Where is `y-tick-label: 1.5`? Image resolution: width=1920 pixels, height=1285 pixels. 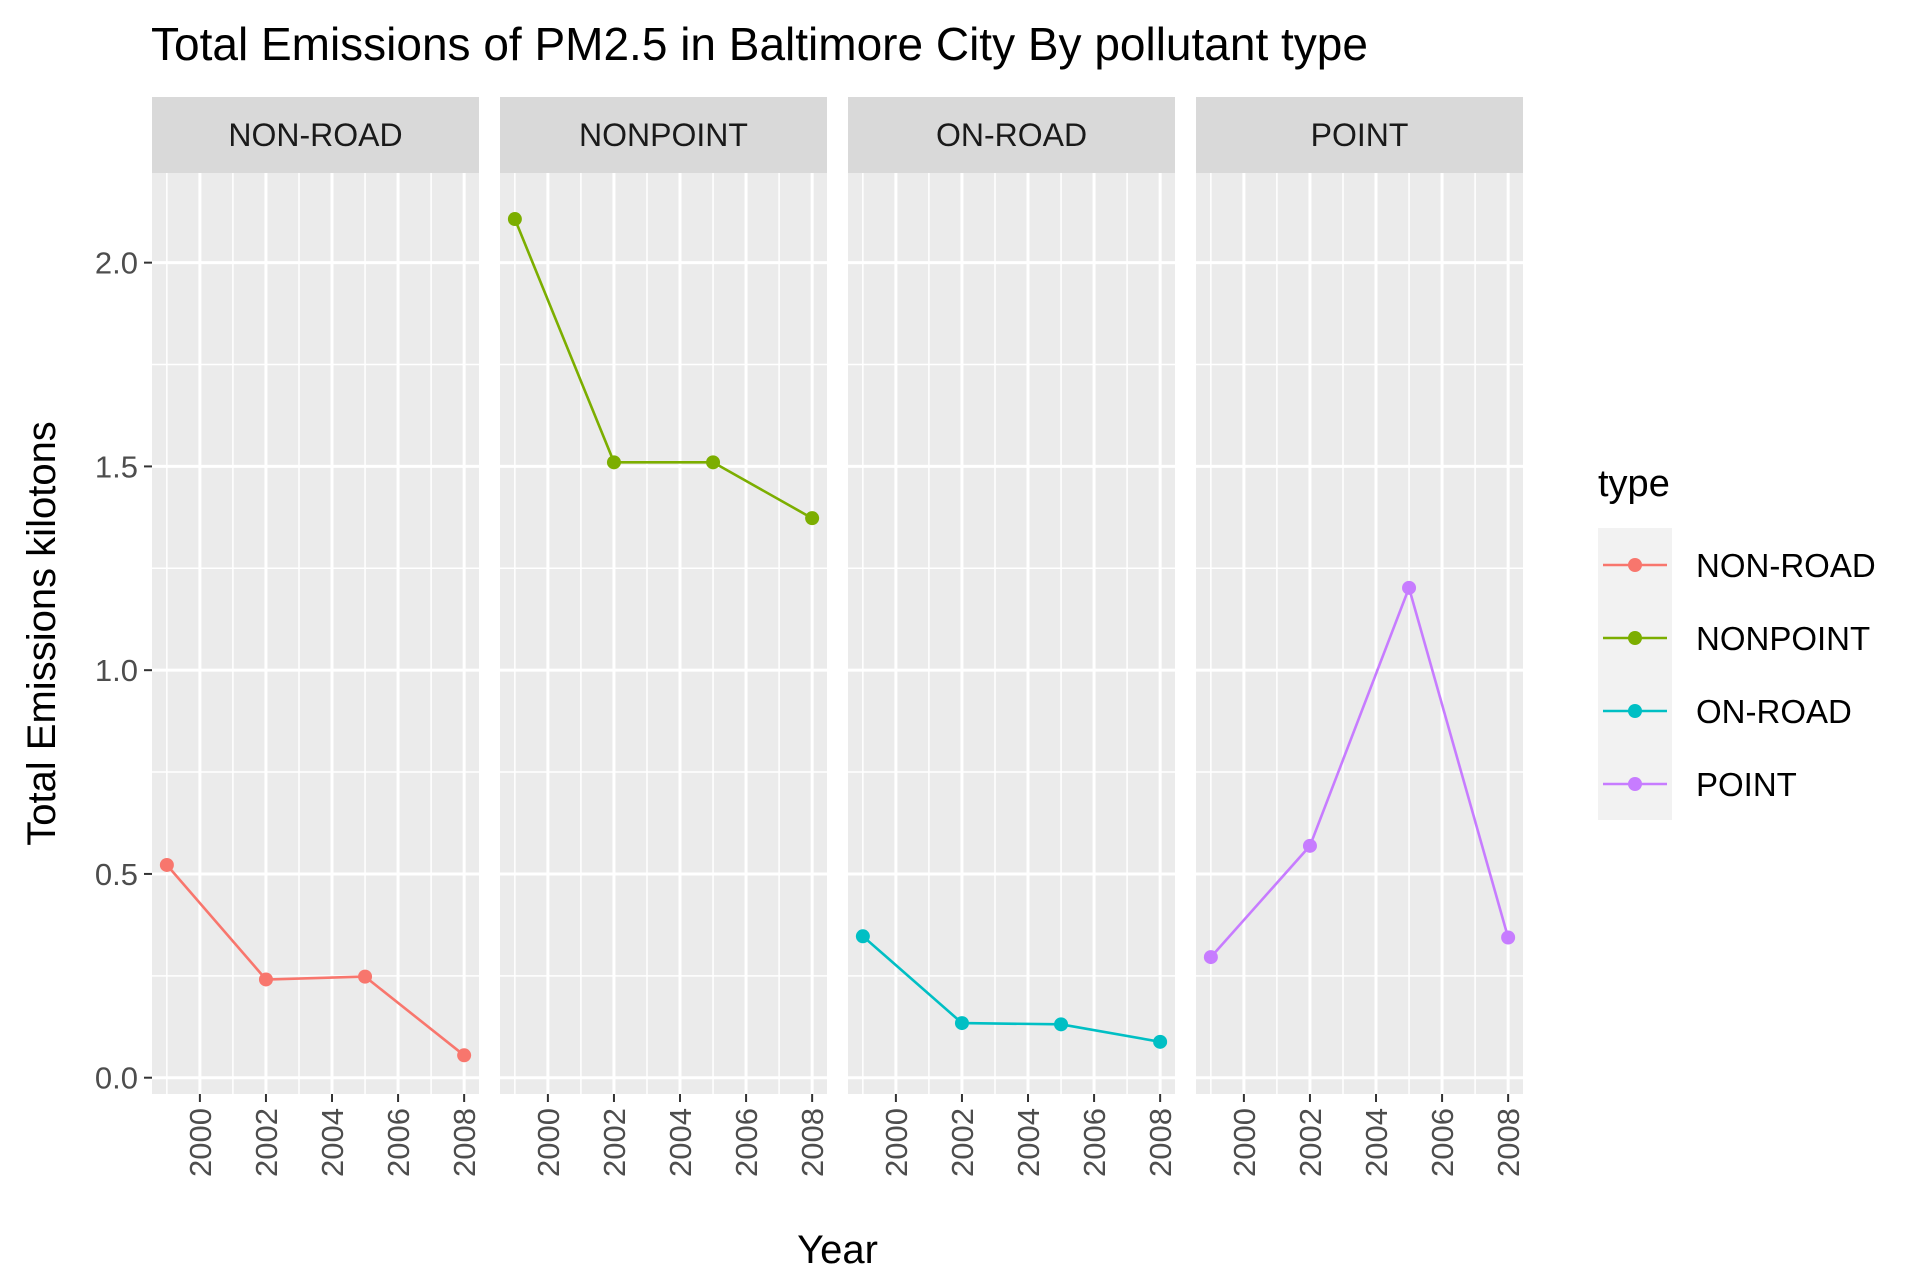 y-tick-label: 1.5 is located at coordinates (116, 466).